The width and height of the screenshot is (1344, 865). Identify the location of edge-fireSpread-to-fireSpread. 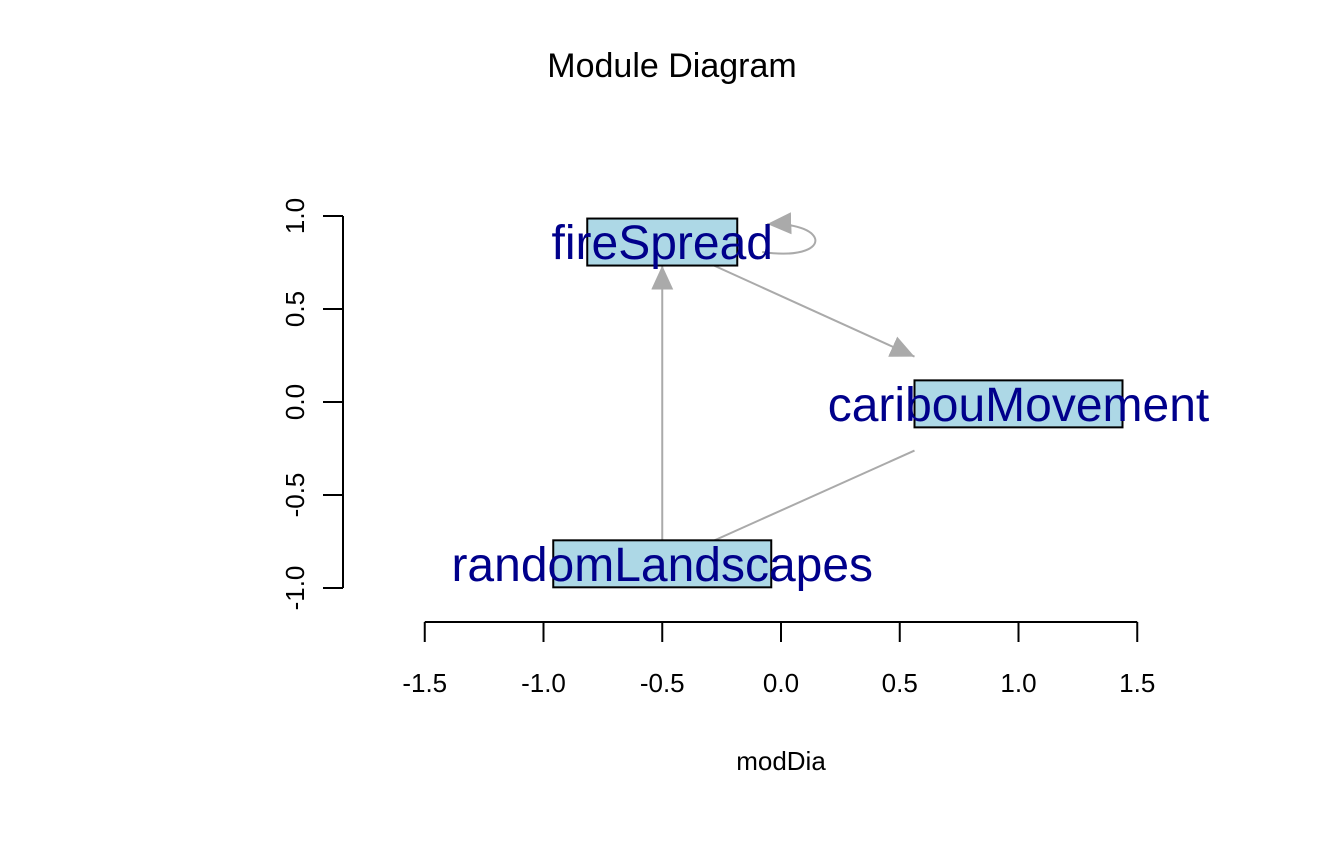
(789, 233).